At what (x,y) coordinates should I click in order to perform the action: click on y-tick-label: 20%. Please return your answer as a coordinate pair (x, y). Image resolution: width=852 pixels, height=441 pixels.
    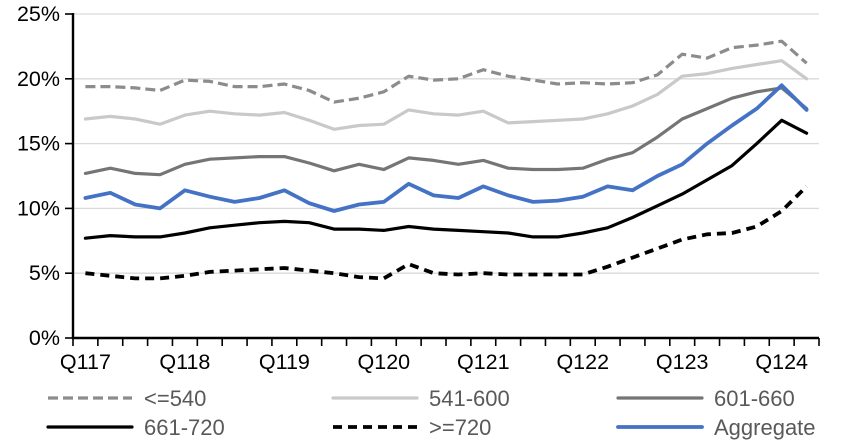
    Looking at the image, I should click on (38, 79).